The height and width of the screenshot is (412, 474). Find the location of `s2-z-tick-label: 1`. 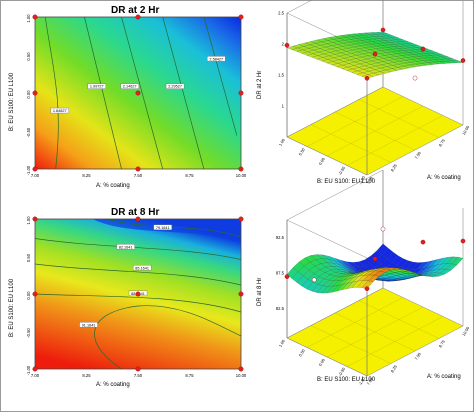

s2-z-tick-label: 1 is located at coordinates (283, 106).